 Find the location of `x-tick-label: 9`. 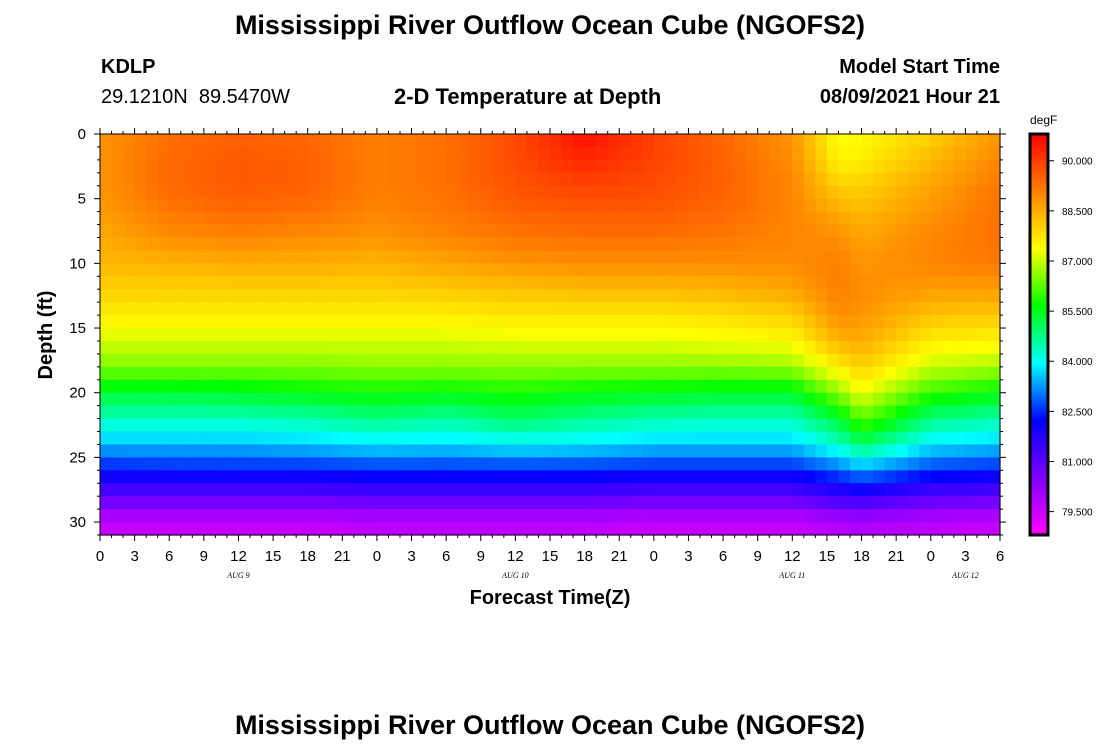

x-tick-label: 9 is located at coordinates (204, 556).